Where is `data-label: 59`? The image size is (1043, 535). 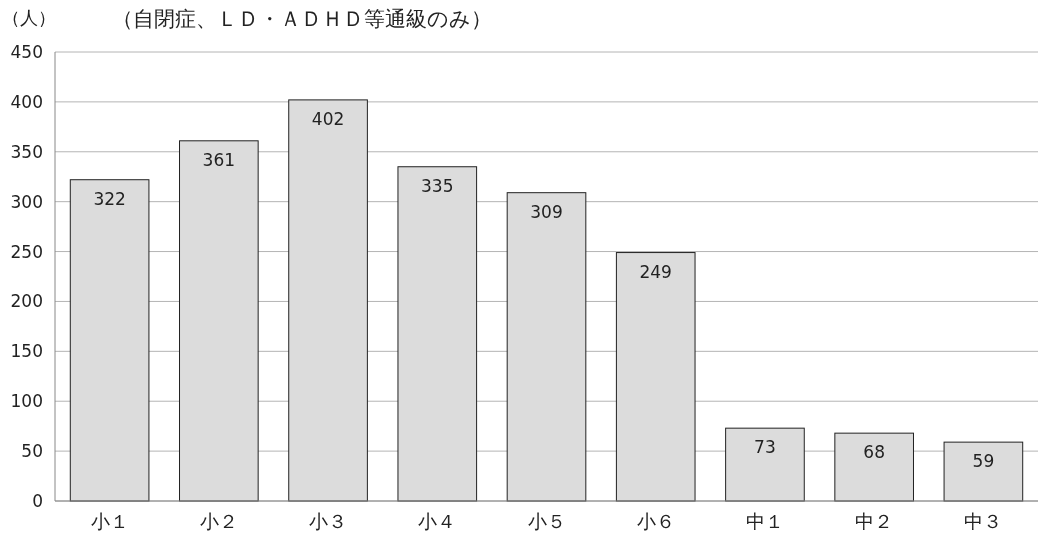
data-label: 59 is located at coordinates (983, 461).